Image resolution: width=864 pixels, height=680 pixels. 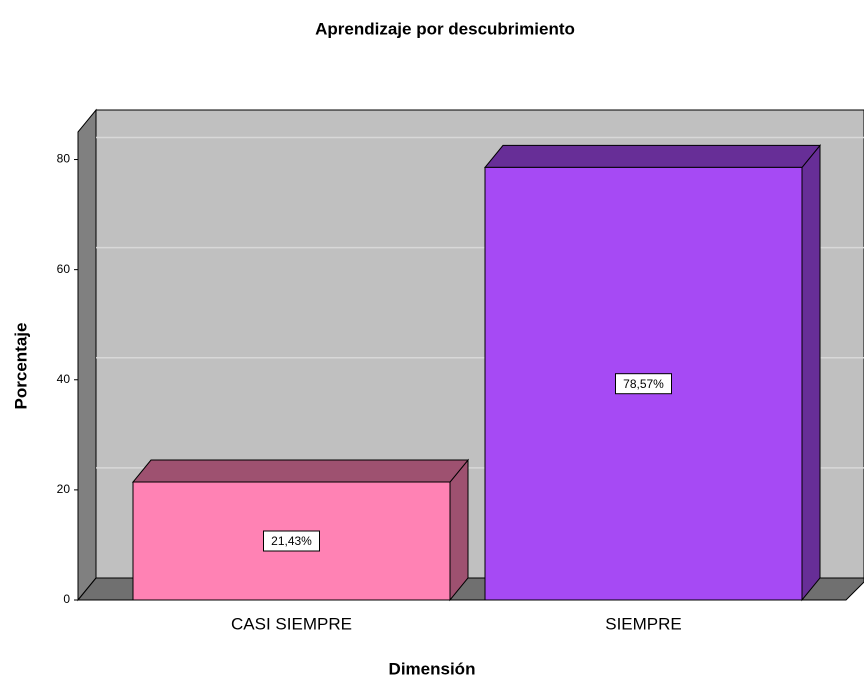 I want to click on y-tick-label: 0, so click(x=66, y=599).